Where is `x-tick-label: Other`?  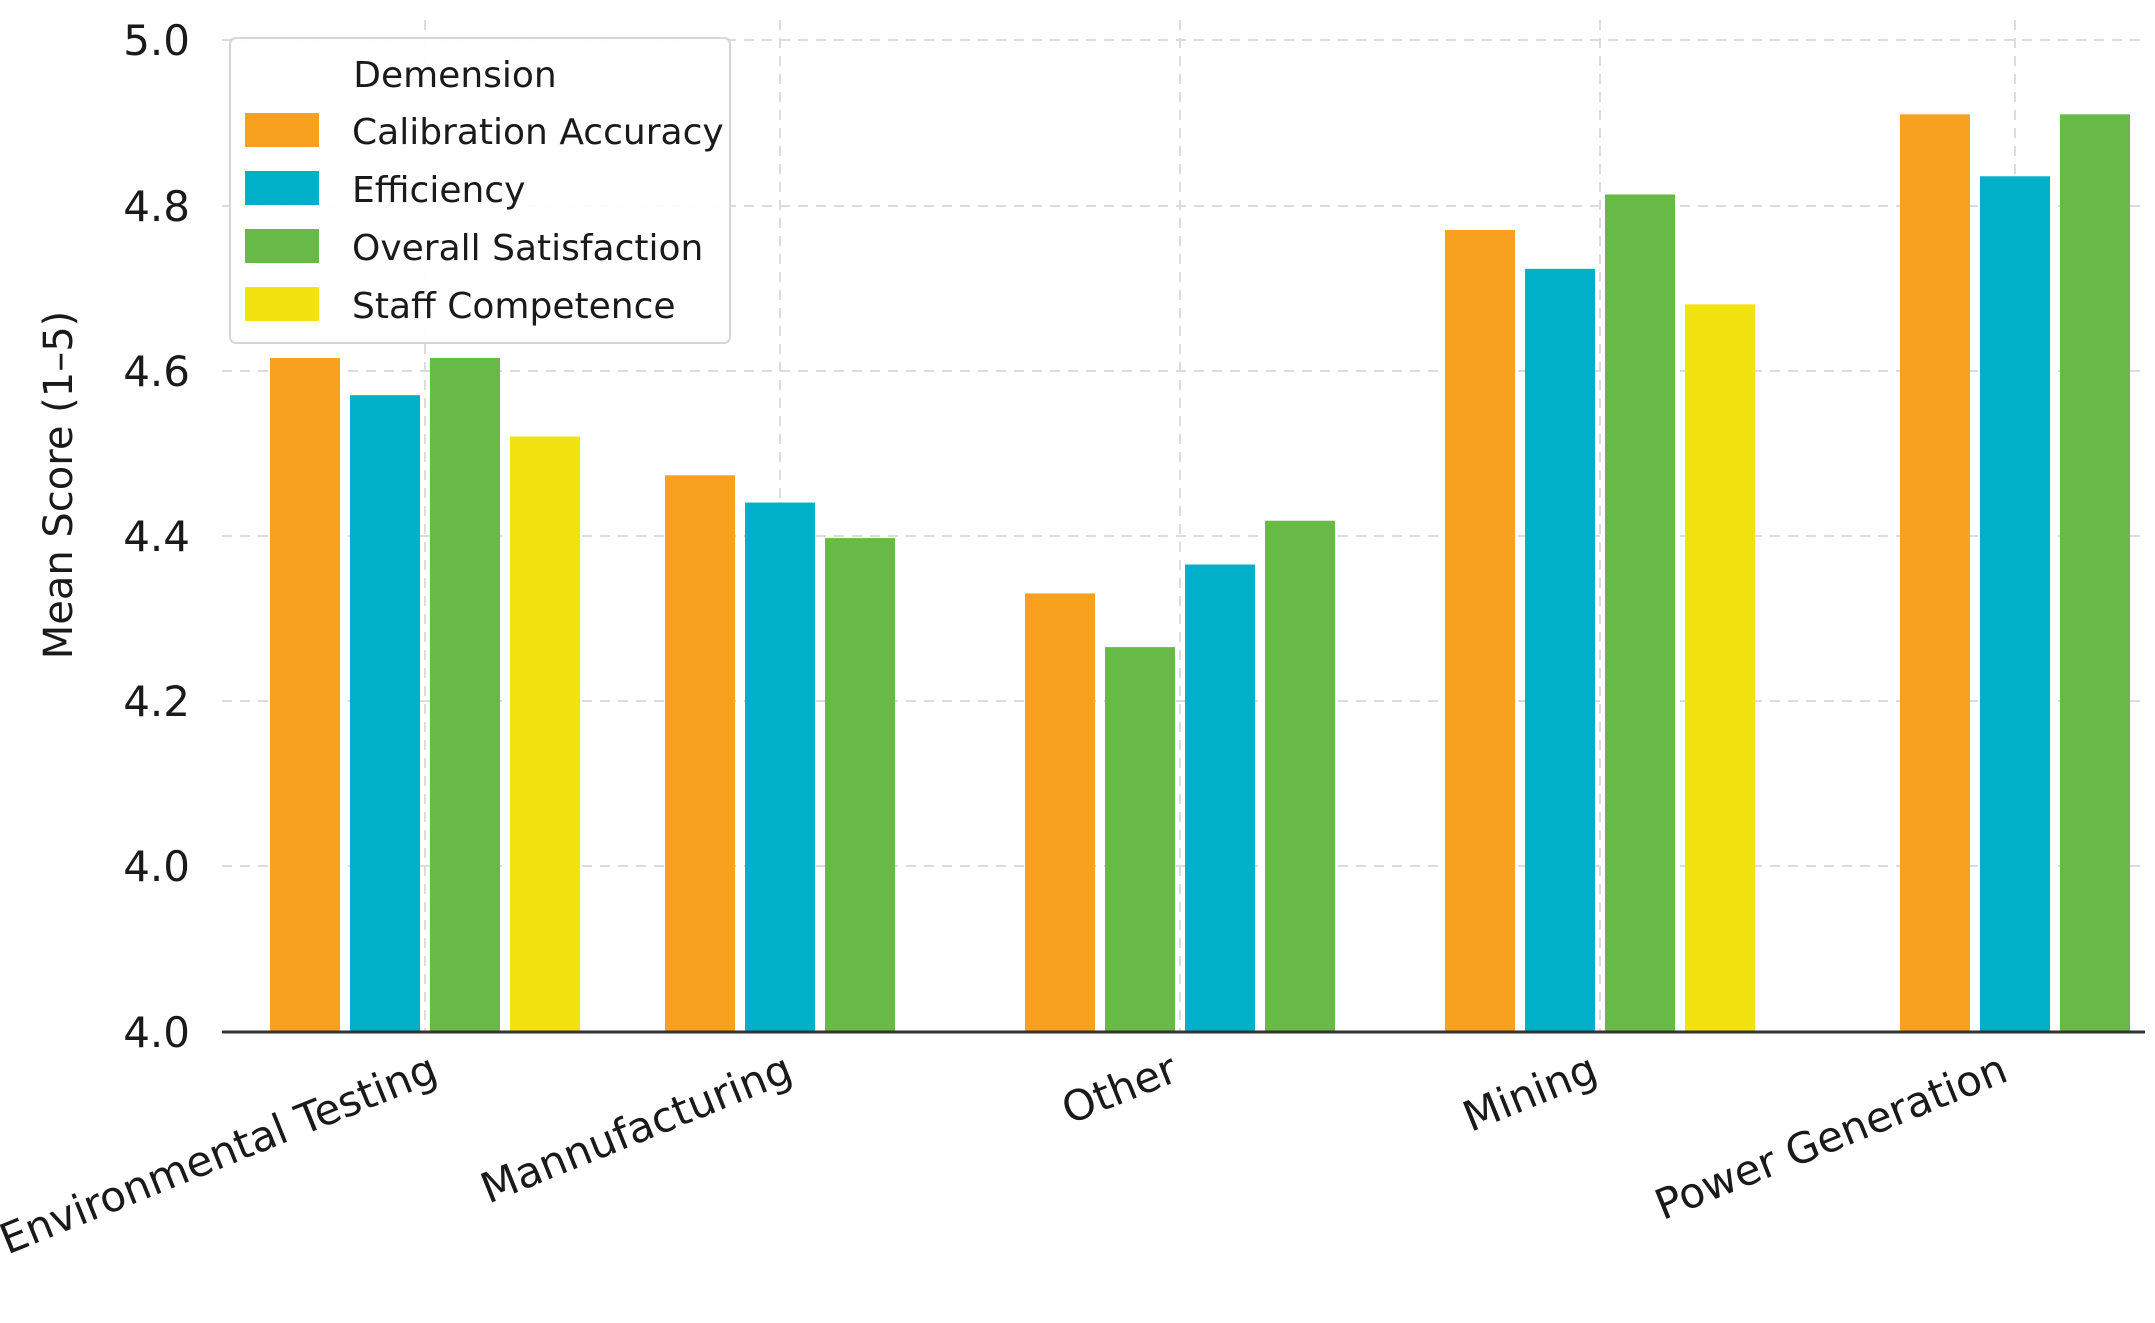 x-tick-label: Other is located at coordinates (1120, 1089).